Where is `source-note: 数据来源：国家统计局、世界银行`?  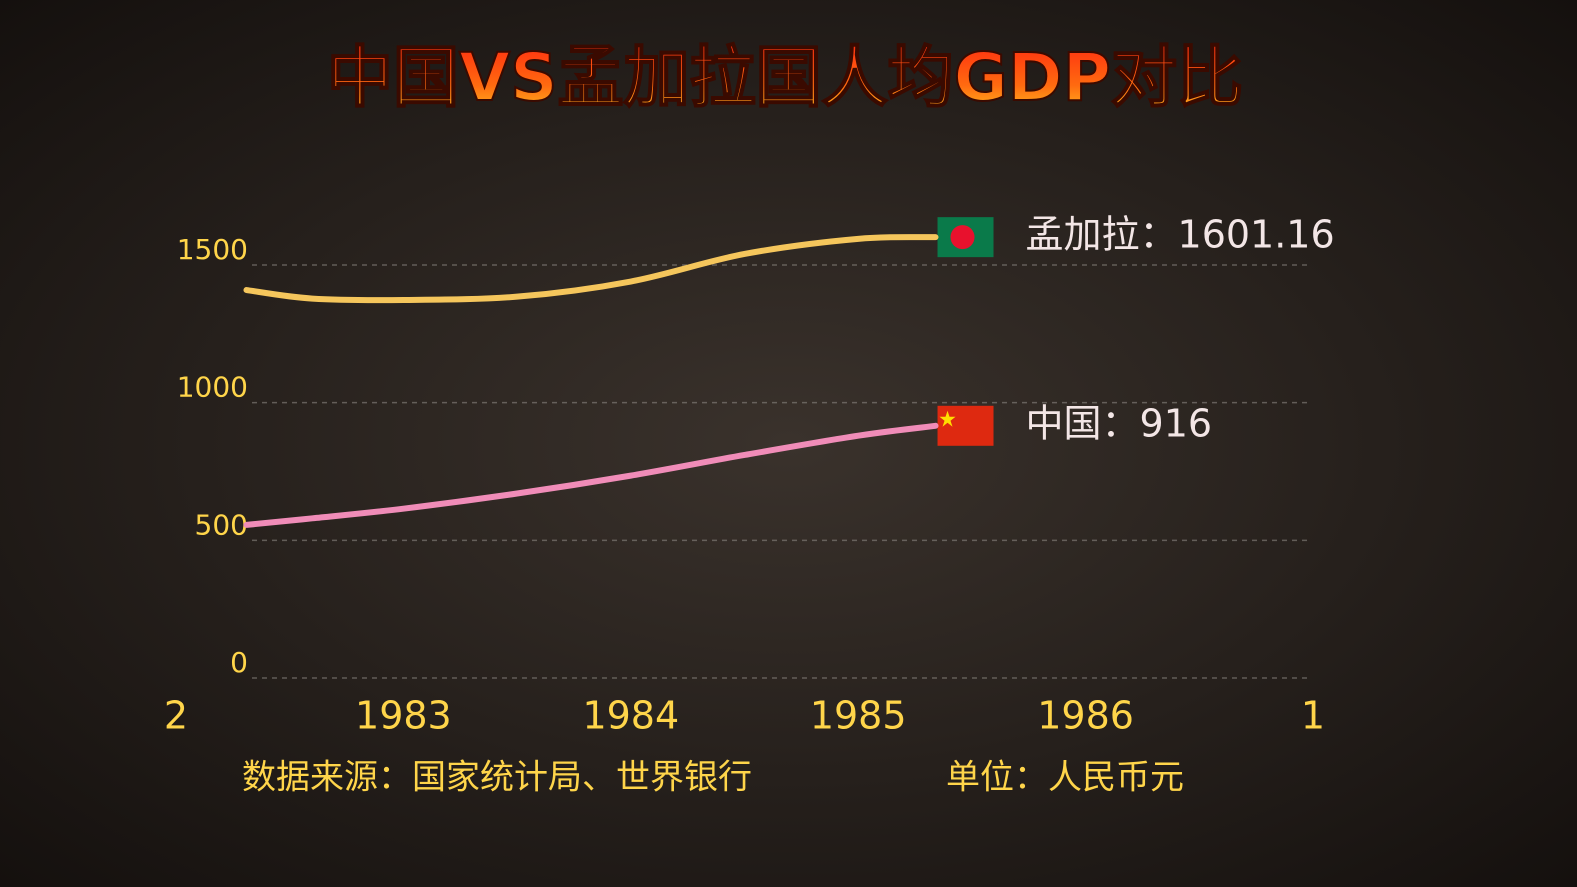
source-note: 数据来源：国家统计局、世界银行 is located at coordinates (497, 778).